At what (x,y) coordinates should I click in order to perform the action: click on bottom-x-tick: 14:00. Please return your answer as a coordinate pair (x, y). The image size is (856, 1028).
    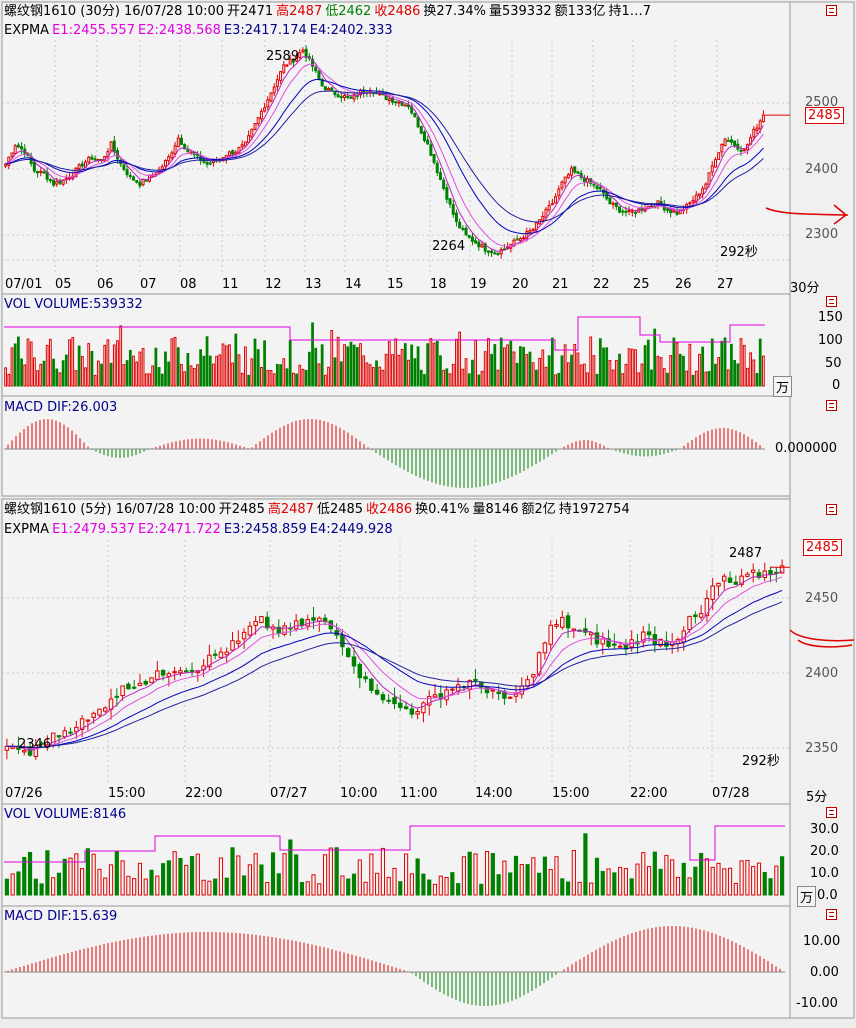
    Looking at the image, I should click on (494, 793).